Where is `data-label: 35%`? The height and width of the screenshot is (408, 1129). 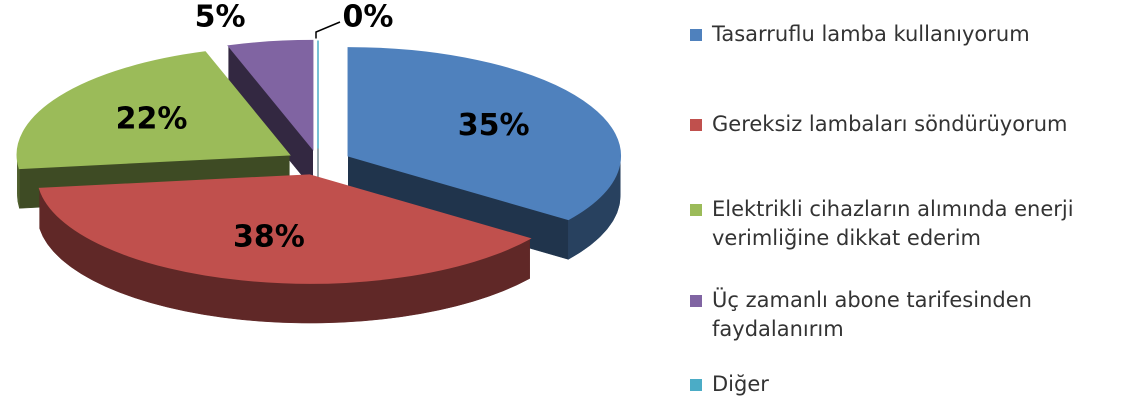 data-label: 35% is located at coordinates (494, 125).